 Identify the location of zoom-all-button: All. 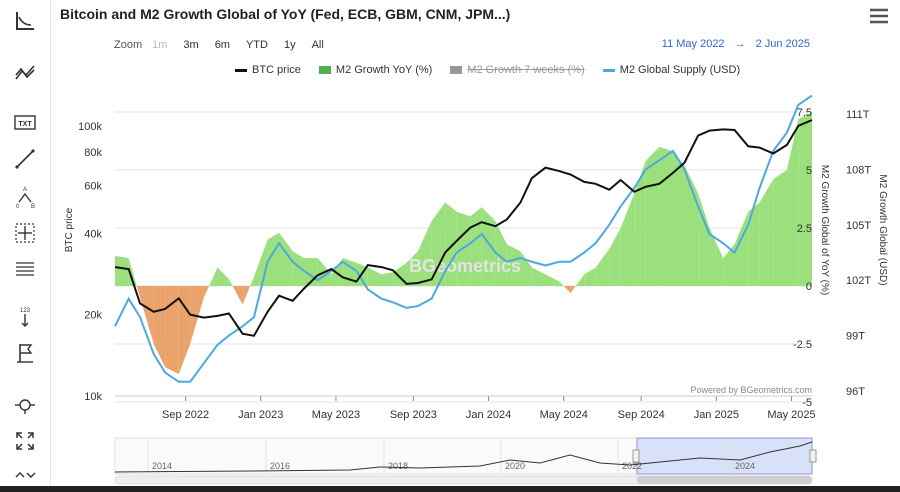
(317, 45).